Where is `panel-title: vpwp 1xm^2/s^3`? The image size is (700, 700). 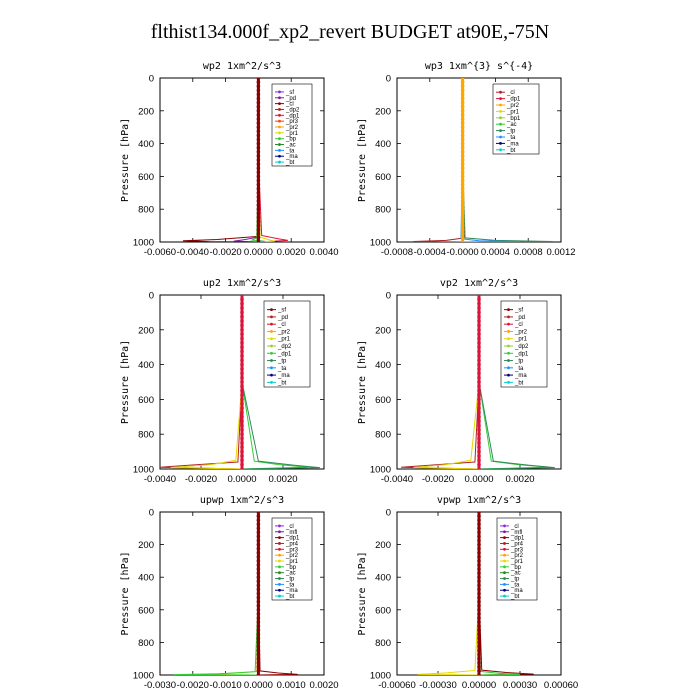
panel-title: vpwp 1xm^2/s^3 is located at coordinates (479, 500).